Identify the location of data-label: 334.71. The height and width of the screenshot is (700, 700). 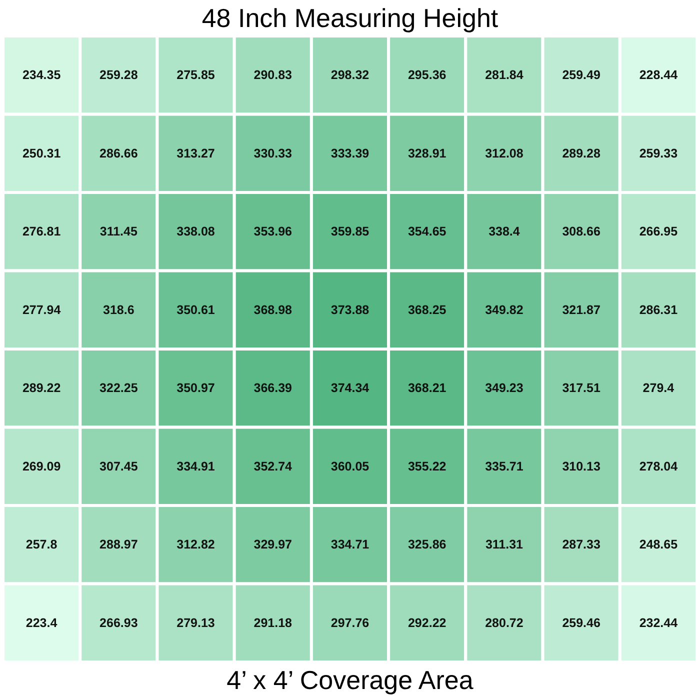
(350, 545).